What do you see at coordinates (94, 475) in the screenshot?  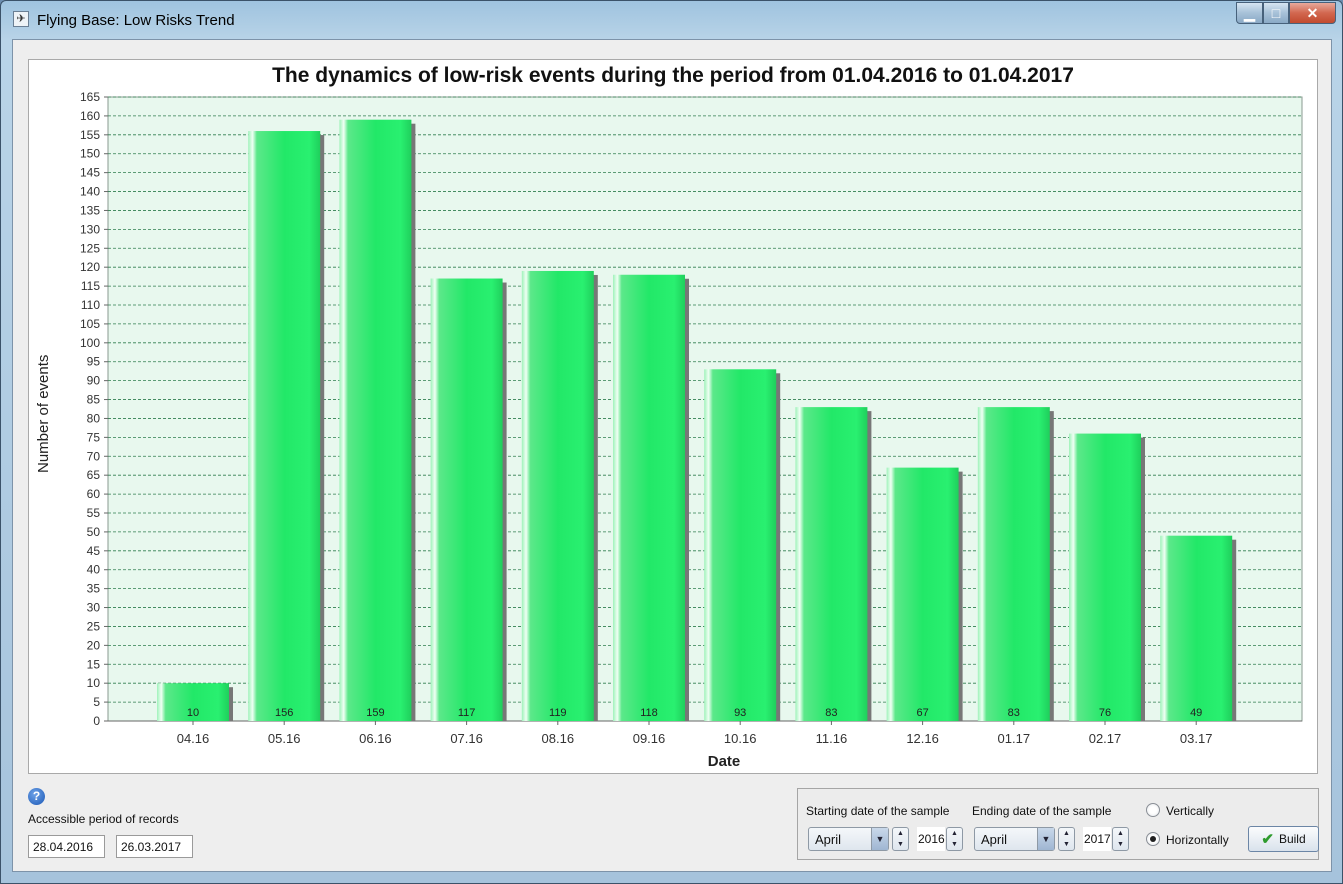 I see `y-tick-label: 65` at bounding box center [94, 475].